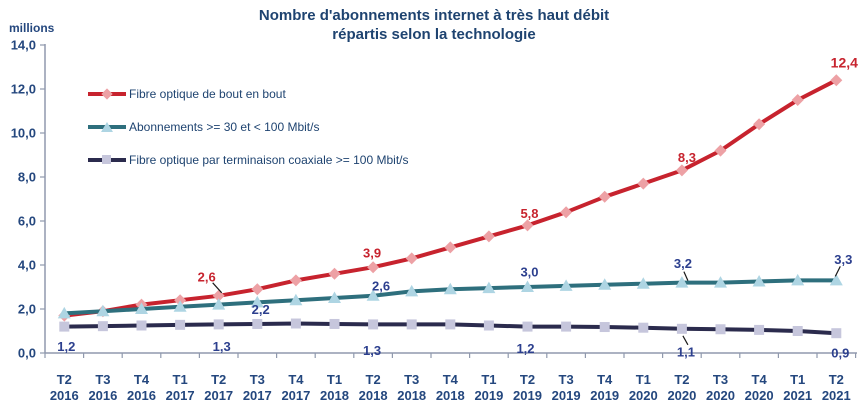 This screenshot has height=415, width=868. I want to click on legend-item-abonnements-30-100: Abonnements >= 30 et < 100 Mbit/s, so click(248, 127).